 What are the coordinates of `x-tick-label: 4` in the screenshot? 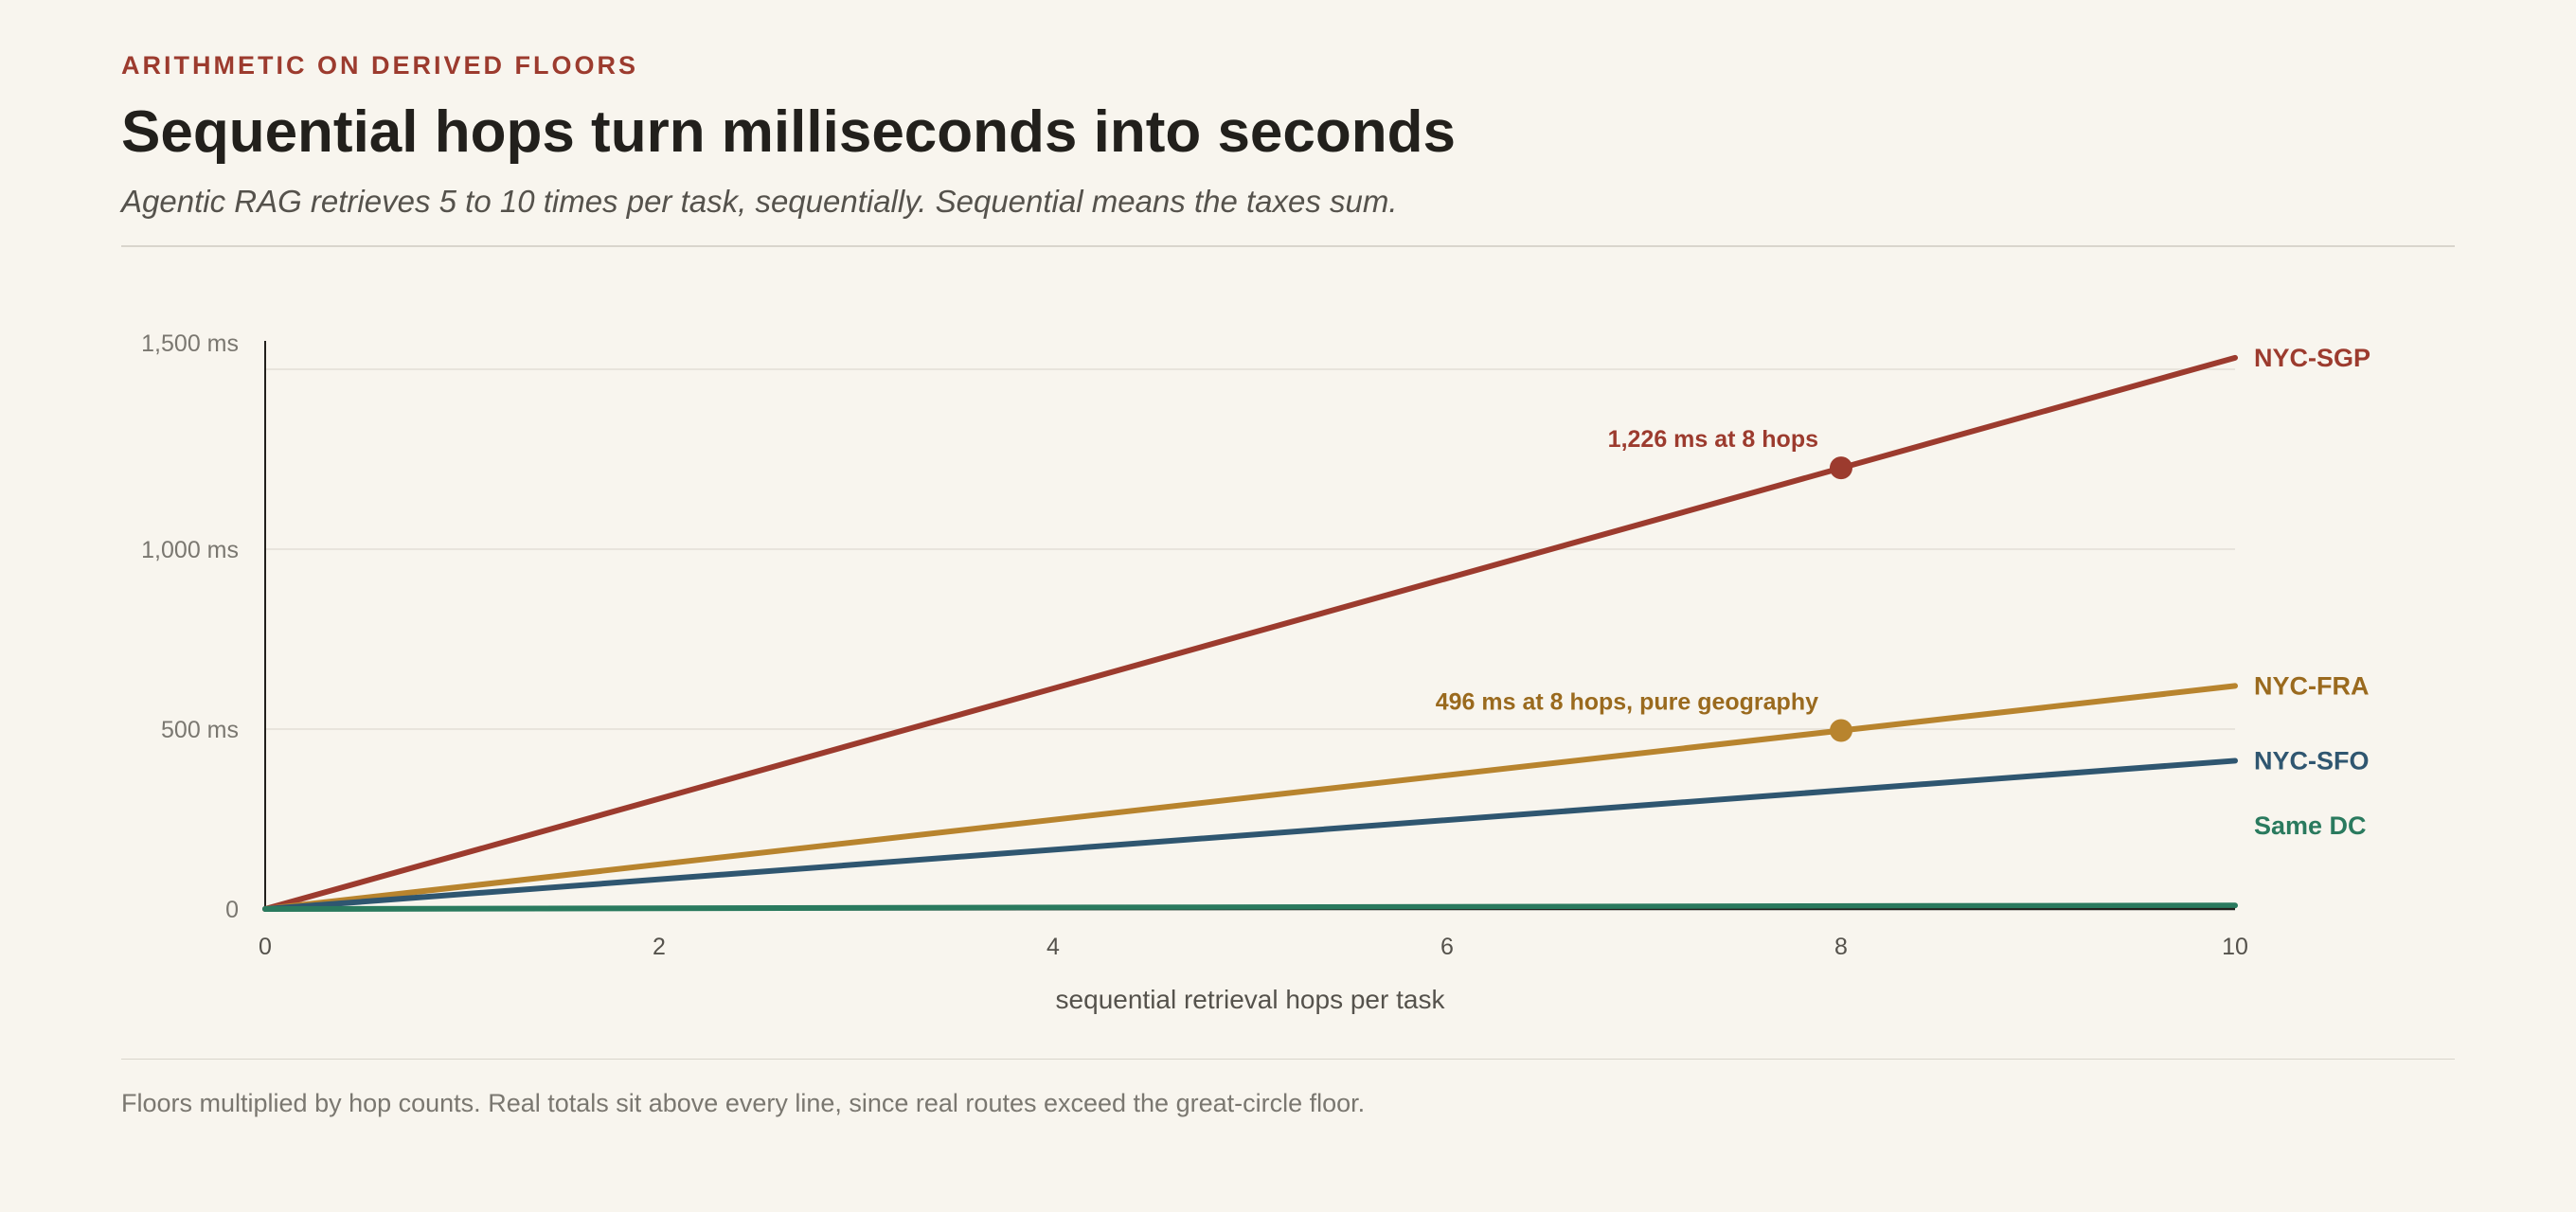 It's located at (1053, 947).